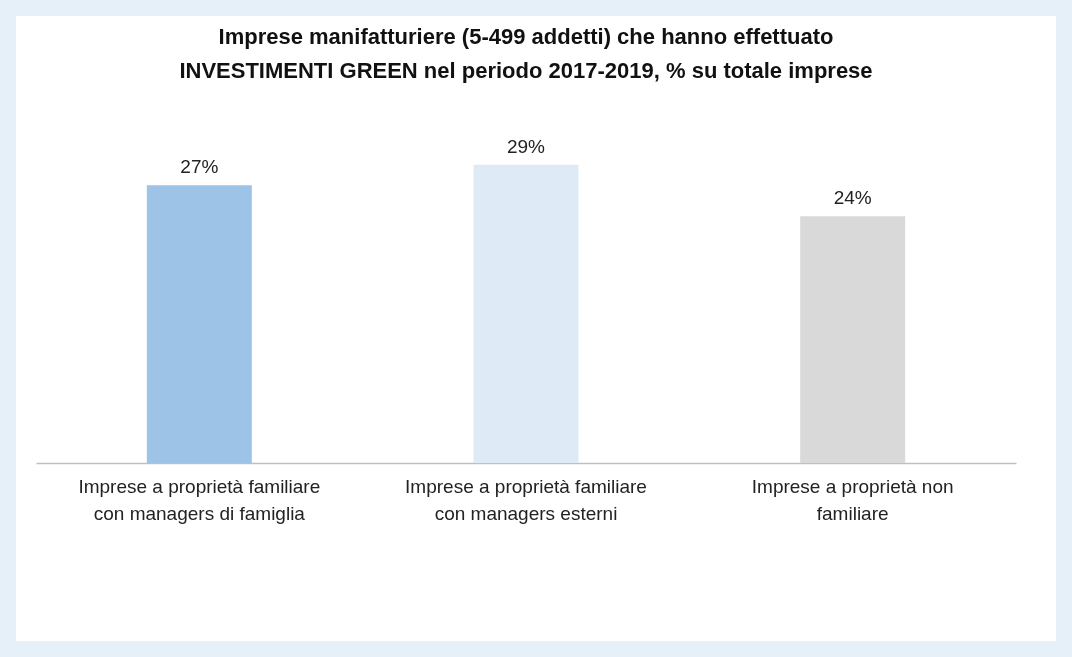 The height and width of the screenshot is (657, 1072). What do you see at coordinates (199, 499) in the screenshot?
I see `x-tick-label: Imprese a proprietà familiare con managers di famiglia` at bounding box center [199, 499].